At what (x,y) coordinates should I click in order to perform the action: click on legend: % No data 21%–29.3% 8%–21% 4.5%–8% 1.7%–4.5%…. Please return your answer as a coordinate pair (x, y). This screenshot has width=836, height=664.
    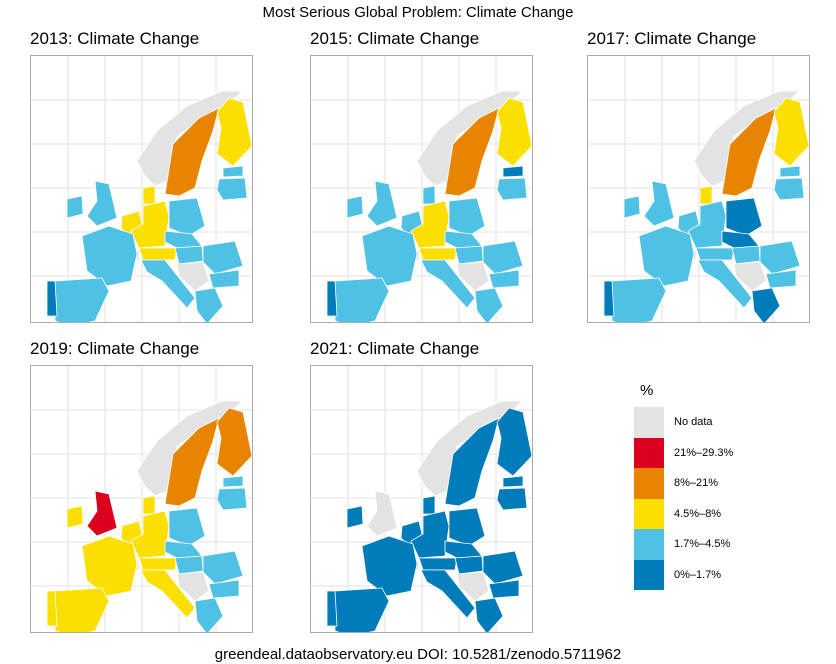
    Looking at the image, I should click on (683, 486).